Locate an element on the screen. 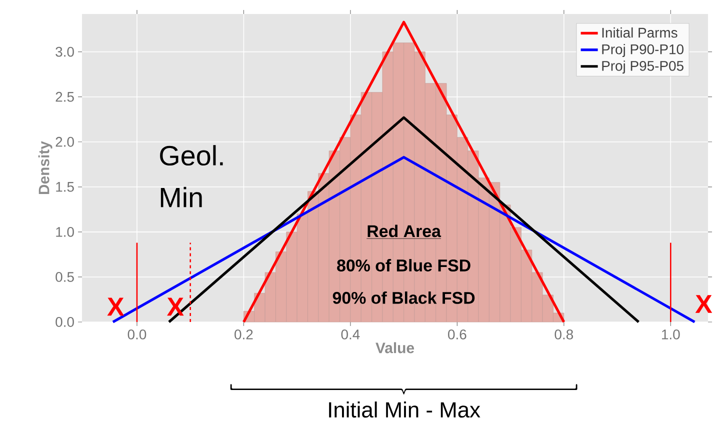  y-axis-title: Density is located at coordinates (45, 167).